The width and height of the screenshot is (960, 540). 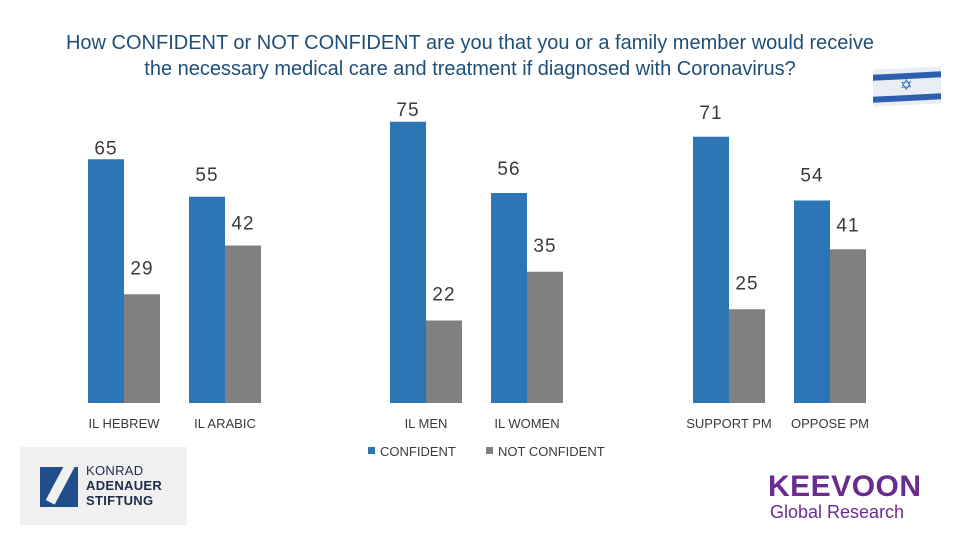 What do you see at coordinates (544, 246) in the screenshot?
I see `data-label-not-confident-4: 35` at bounding box center [544, 246].